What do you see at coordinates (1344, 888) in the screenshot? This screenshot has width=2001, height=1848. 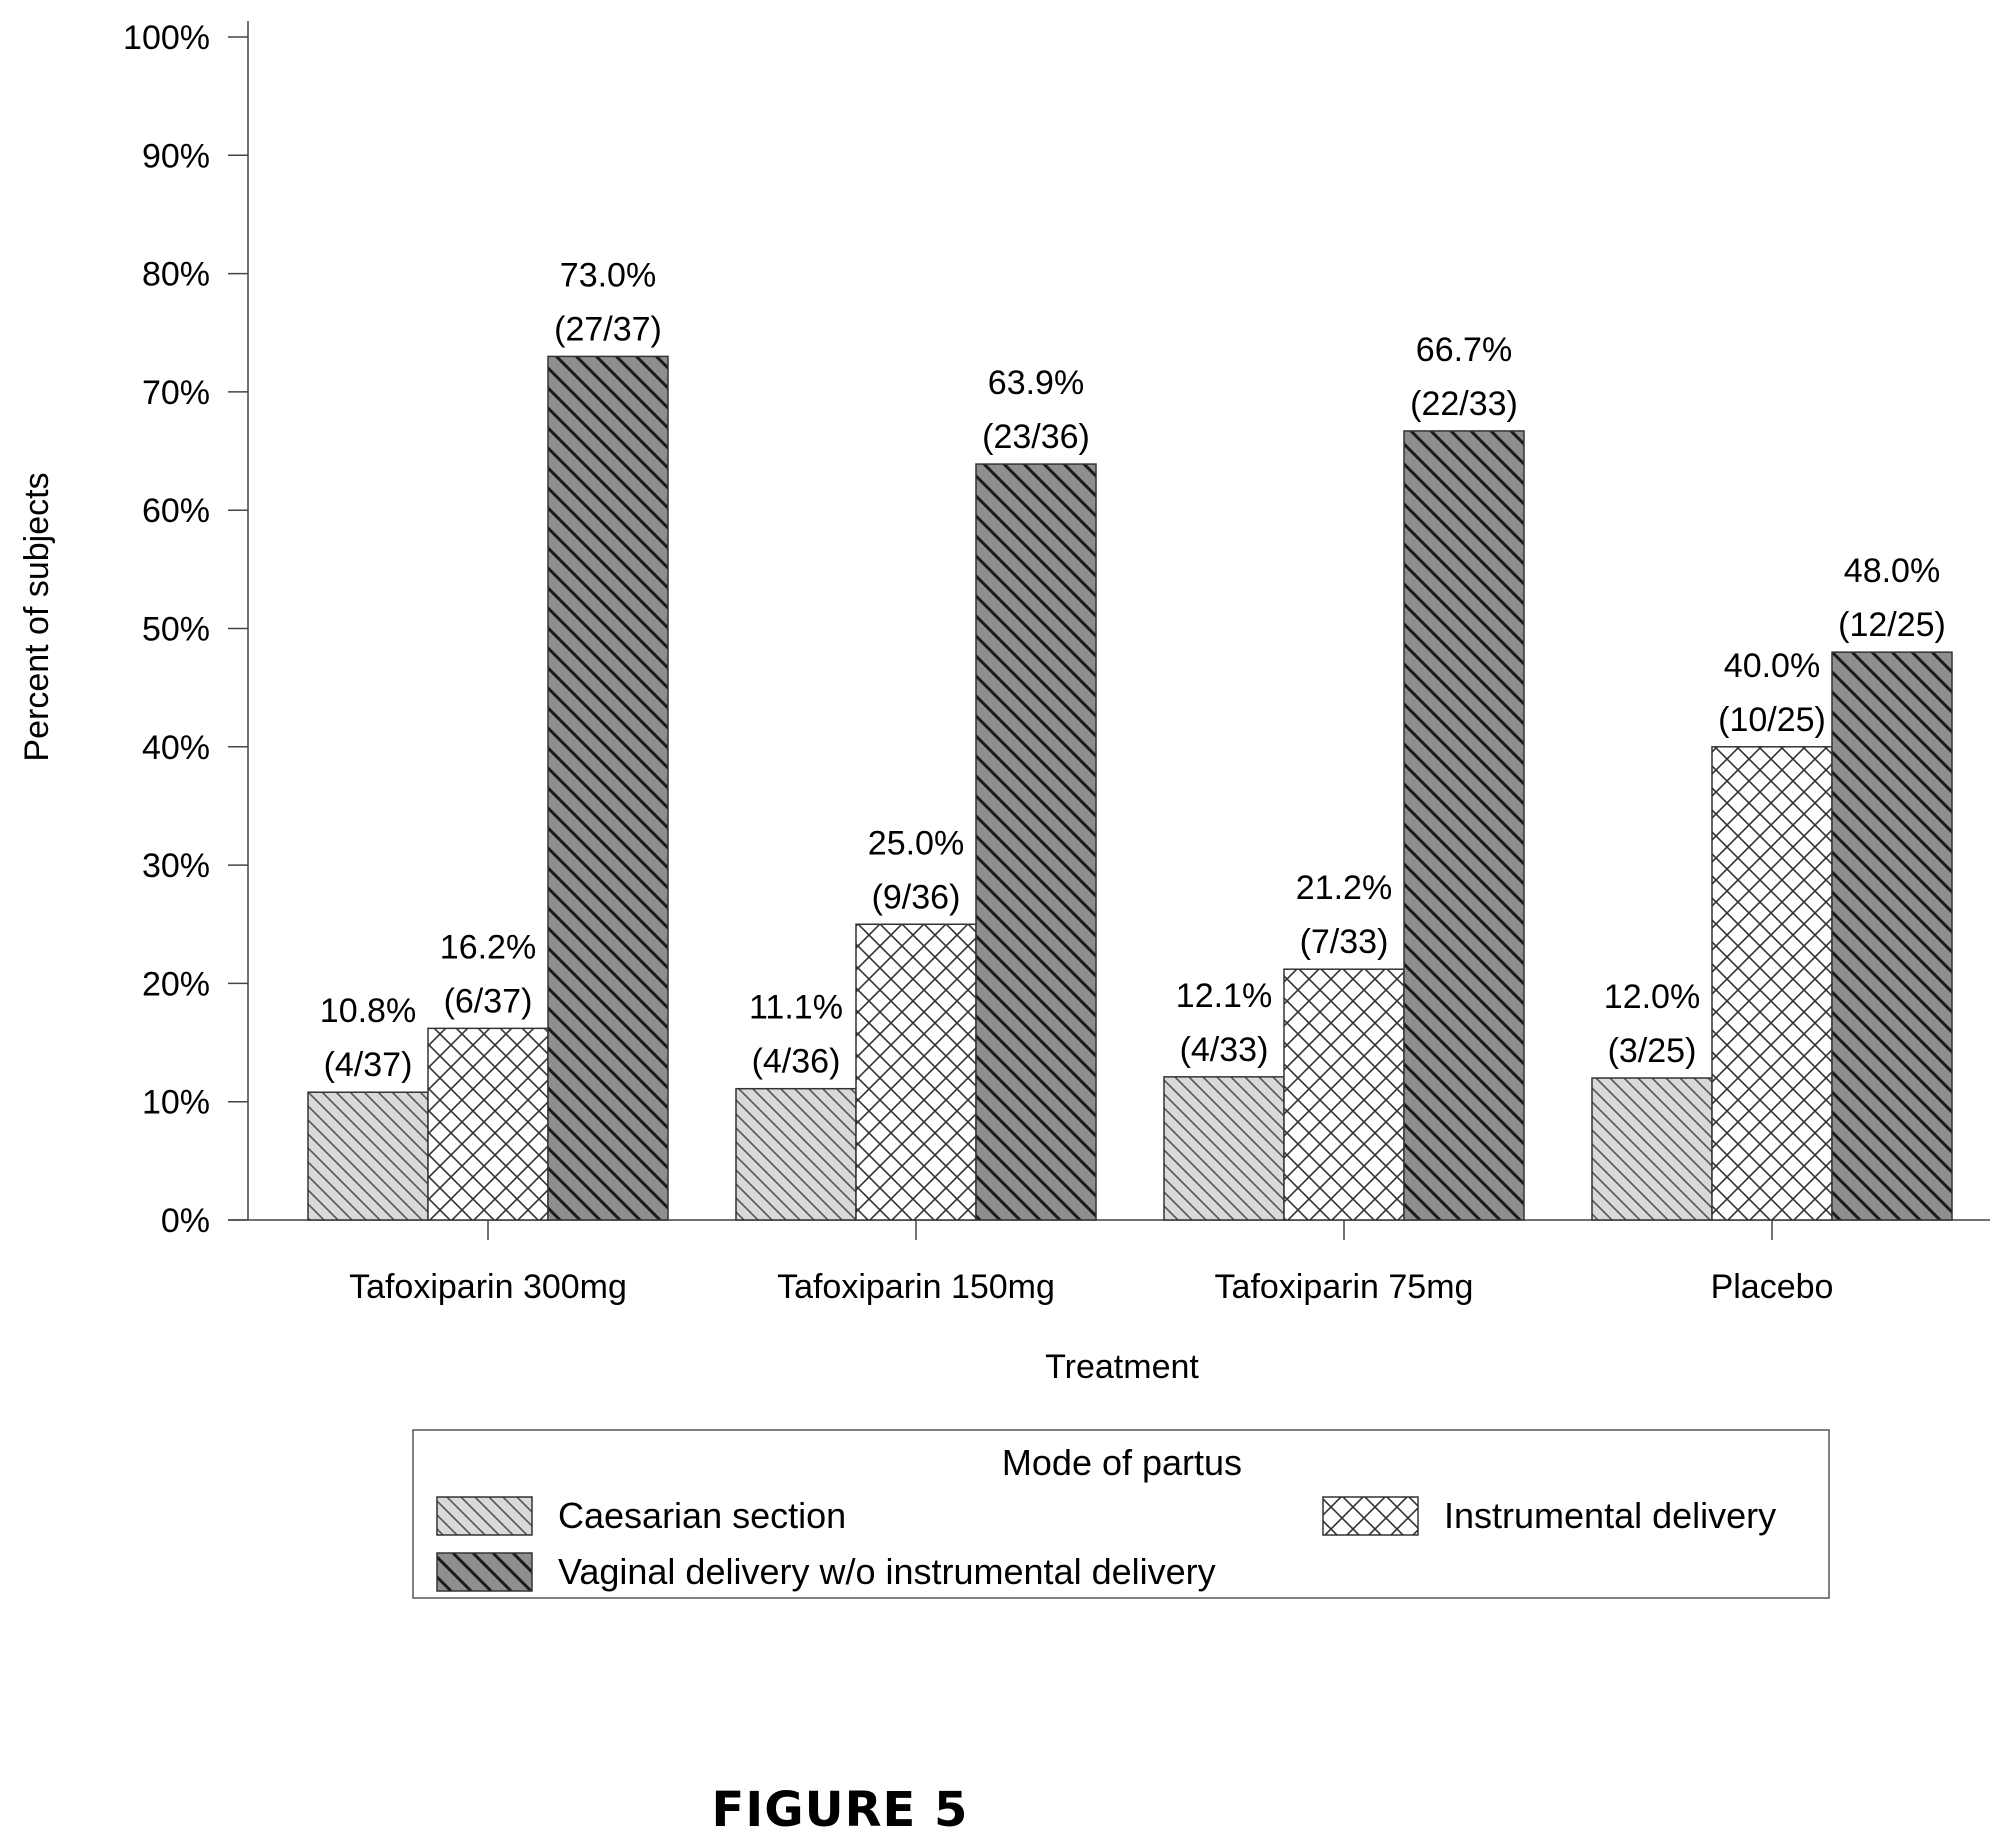 I see `data-label-percent: 21.2%` at bounding box center [1344, 888].